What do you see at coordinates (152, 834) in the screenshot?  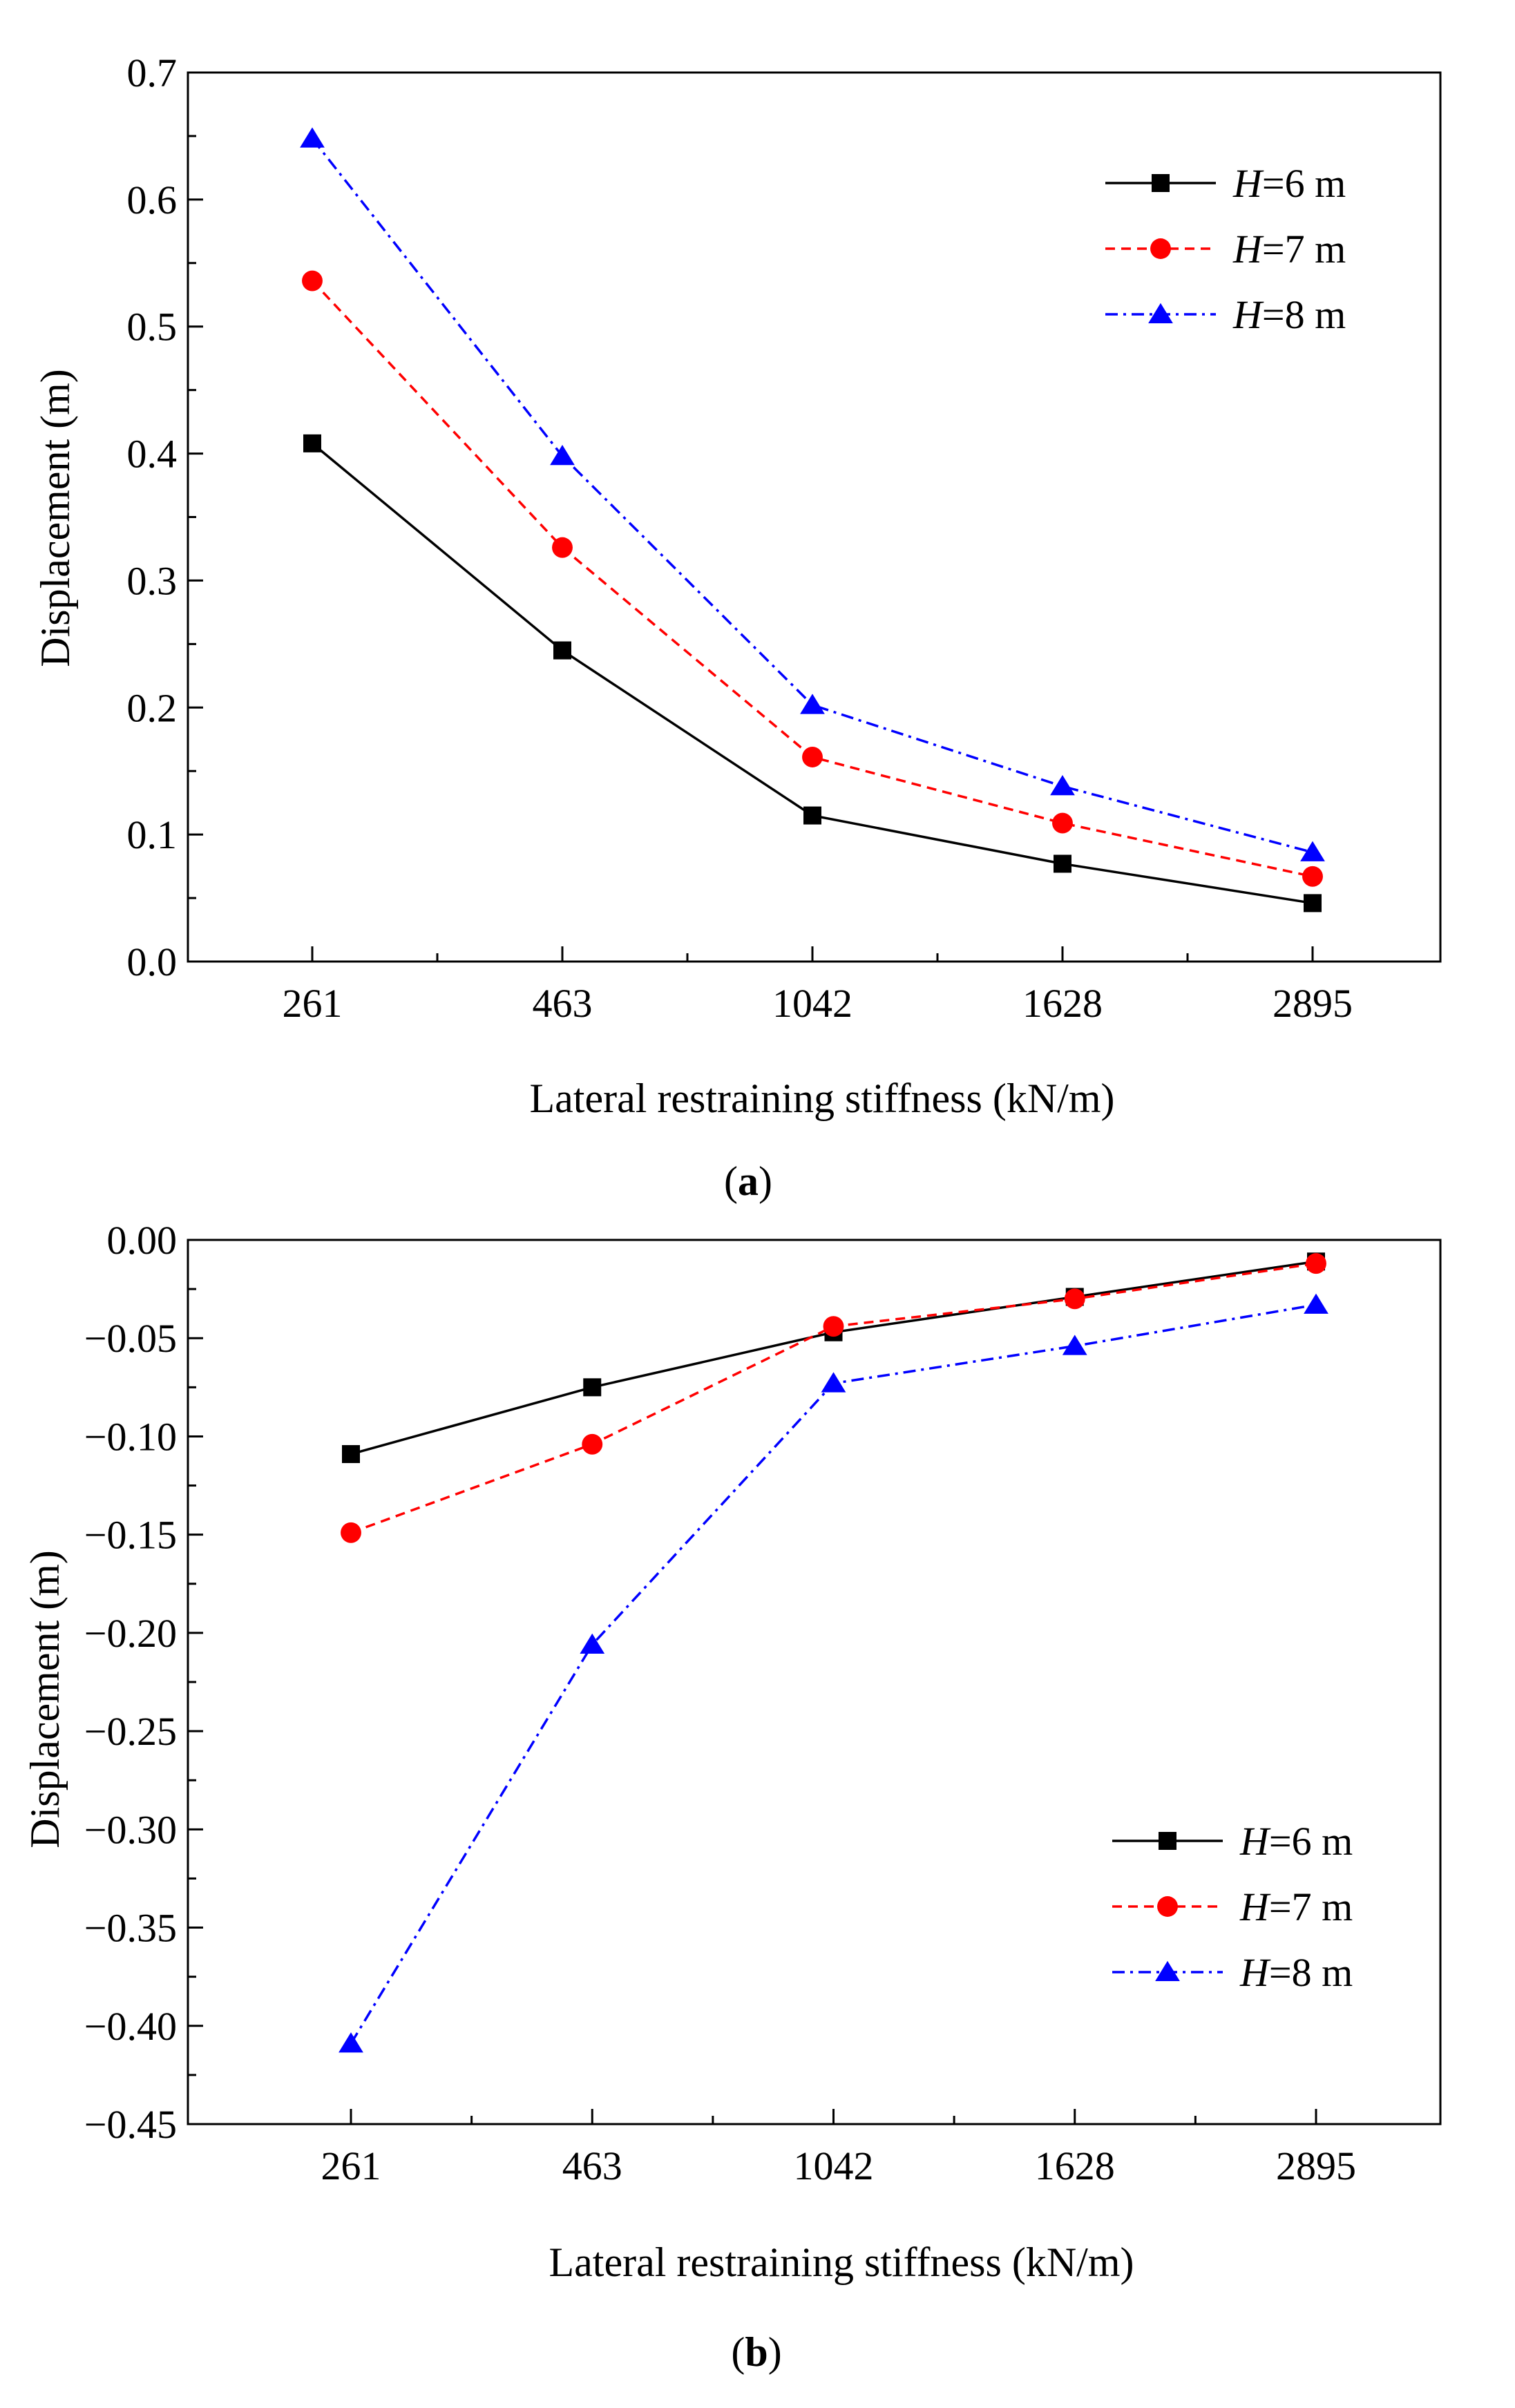 I see `y-tick-label-a: 0.1` at bounding box center [152, 834].